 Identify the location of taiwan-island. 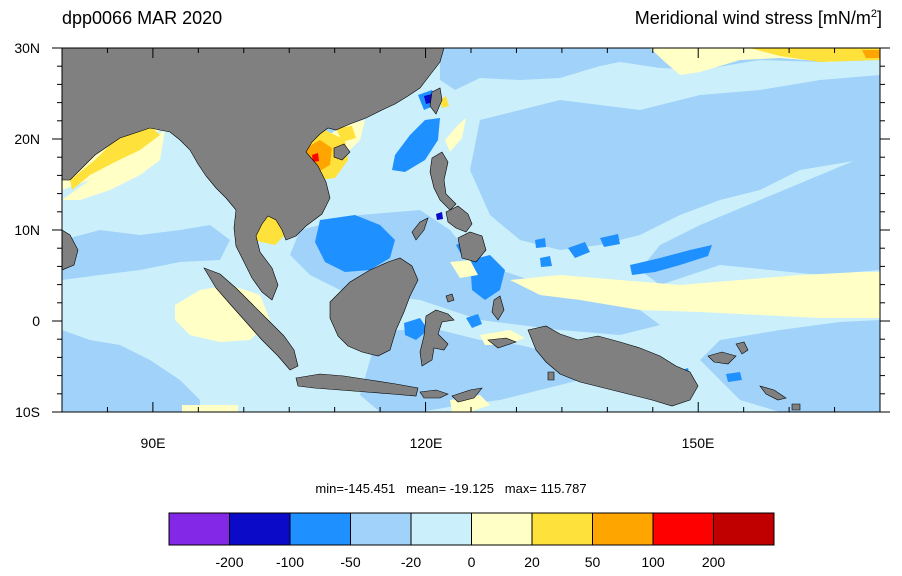
(436, 101).